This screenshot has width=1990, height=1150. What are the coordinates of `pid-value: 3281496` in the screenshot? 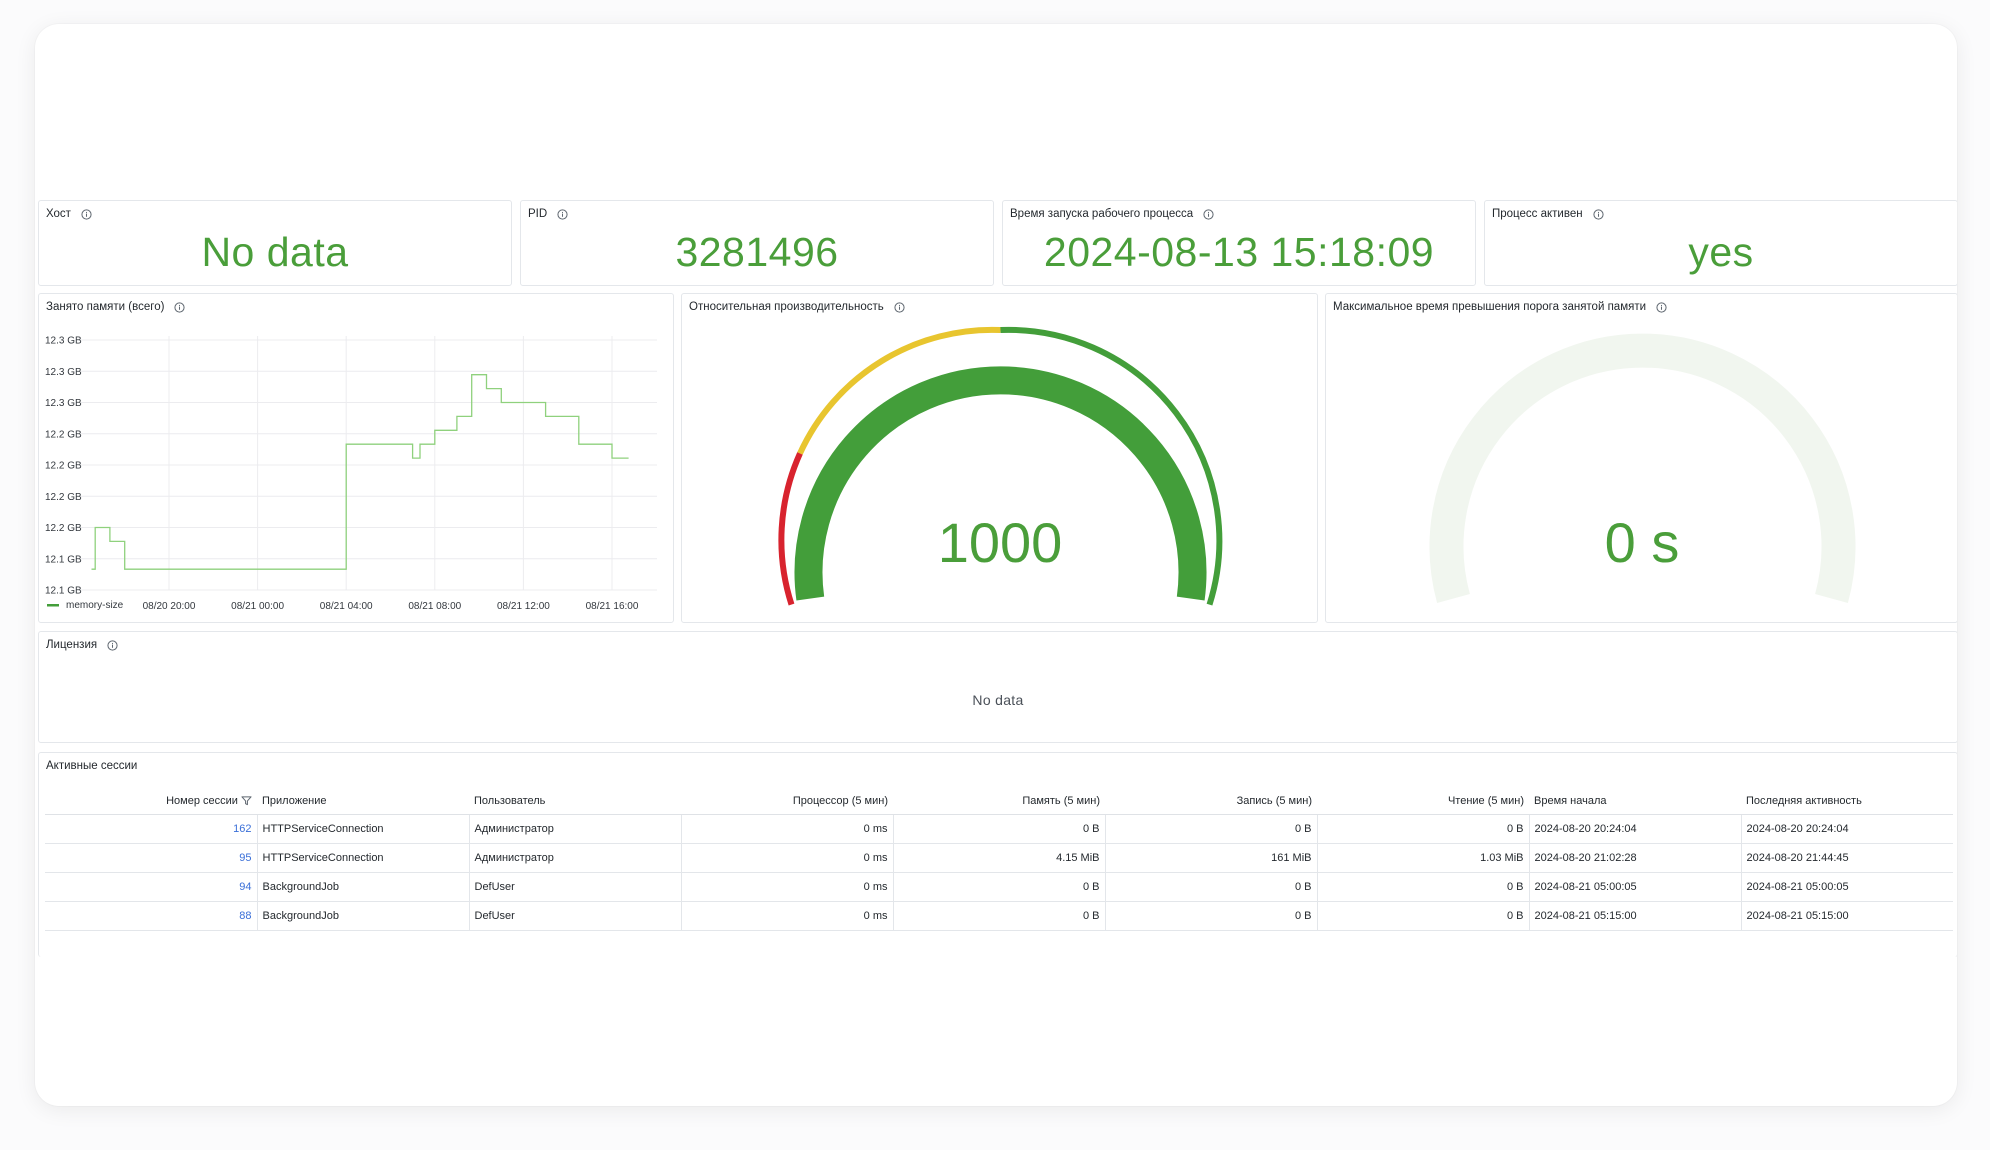 It's located at (757, 252).